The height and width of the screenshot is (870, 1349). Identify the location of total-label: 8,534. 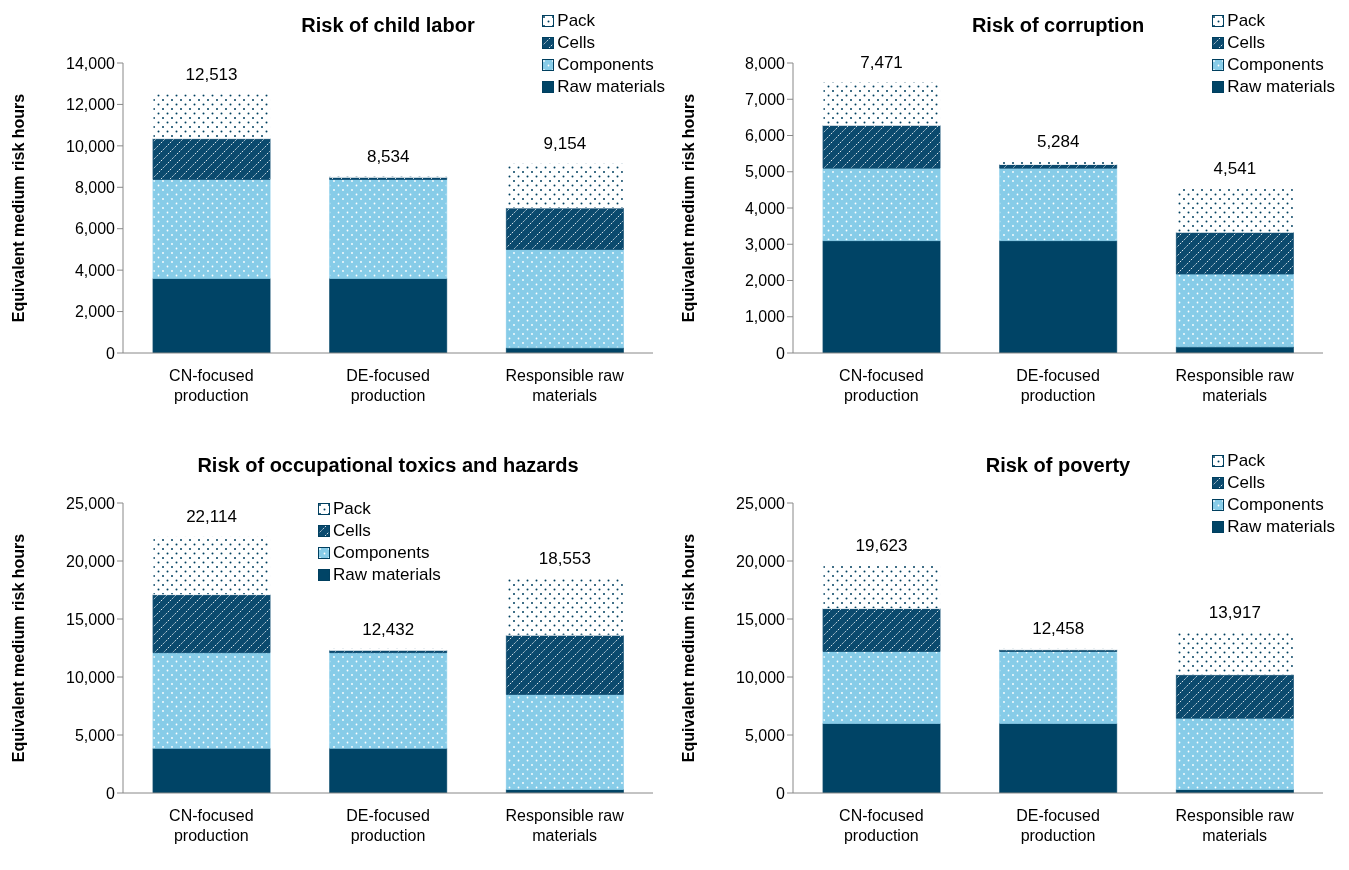
(388, 157).